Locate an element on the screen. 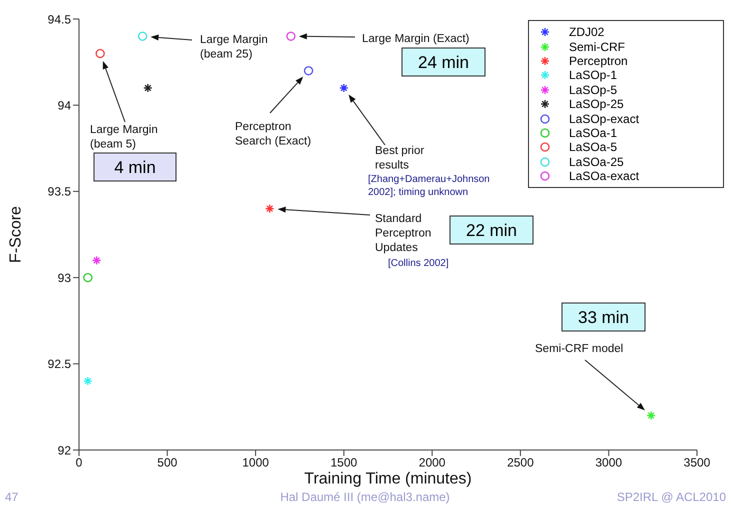  legend-label: Perceptron is located at coordinates (598, 61).